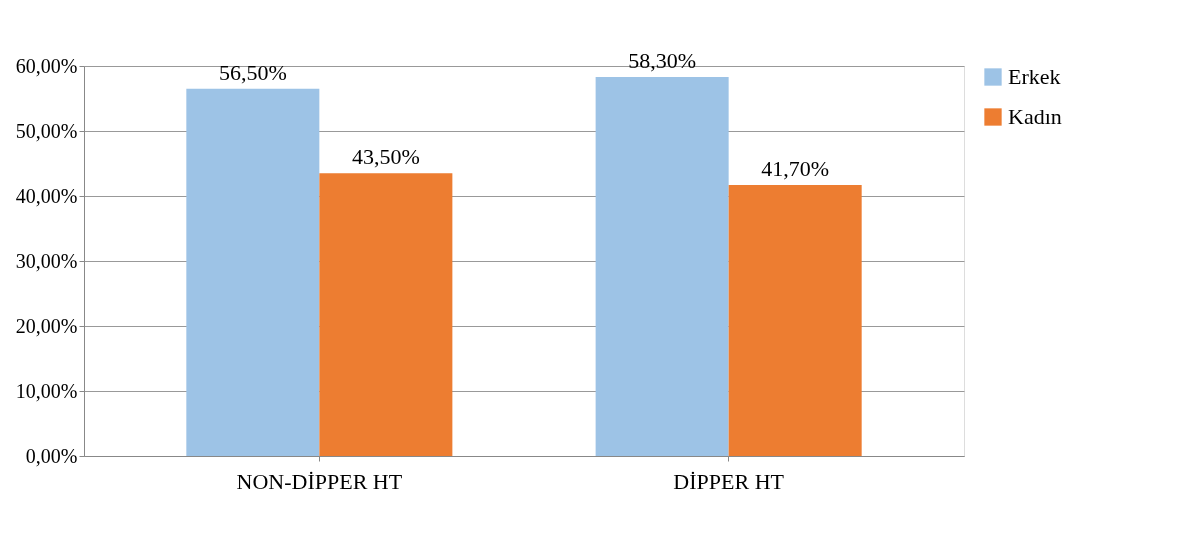  I want to click on data-label: 58,30%, so click(662, 61).